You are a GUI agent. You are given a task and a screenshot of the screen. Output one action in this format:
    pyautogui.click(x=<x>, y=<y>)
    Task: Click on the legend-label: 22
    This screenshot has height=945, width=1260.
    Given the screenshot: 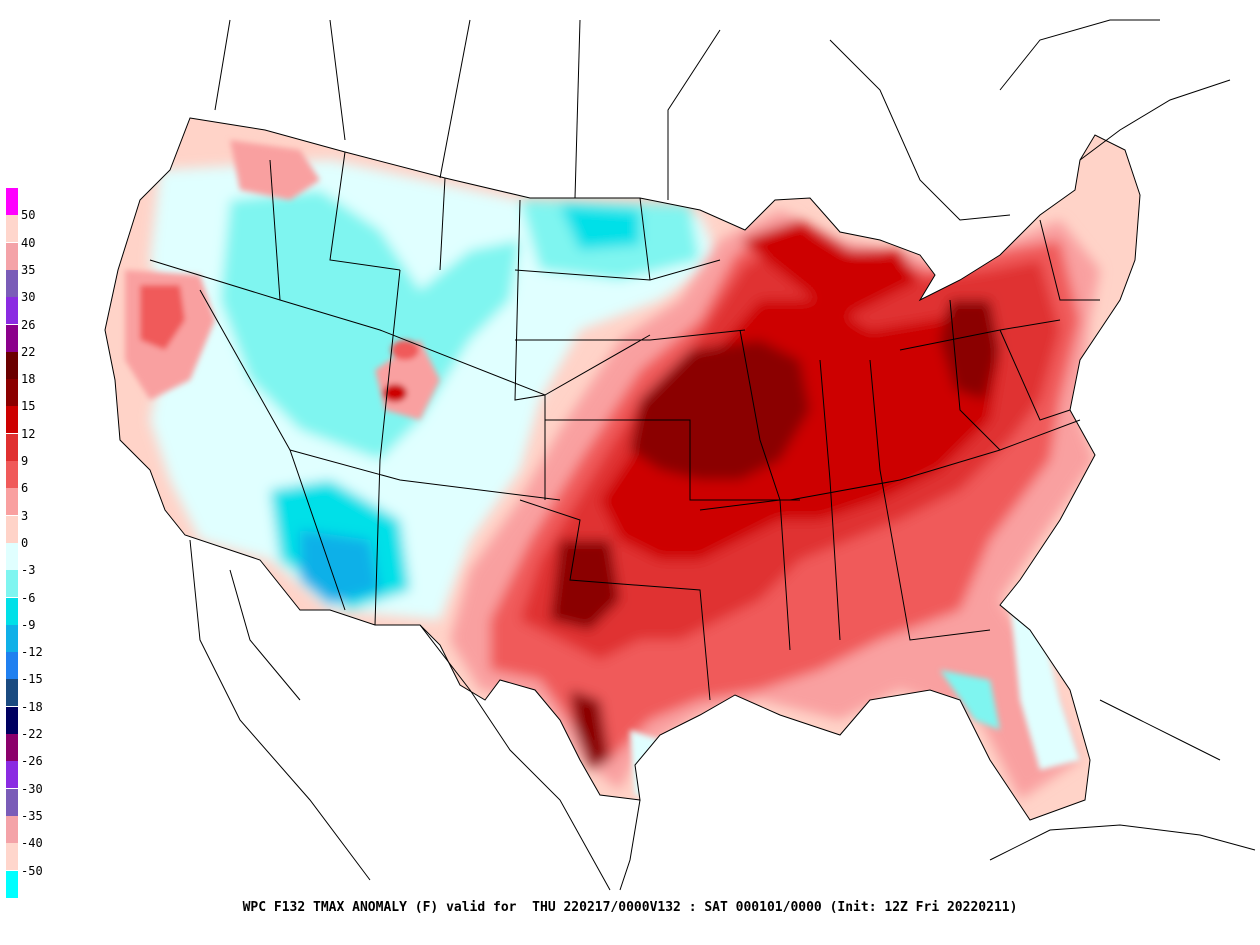 What is the action you would take?
    pyautogui.click(x=28, y=351)
    